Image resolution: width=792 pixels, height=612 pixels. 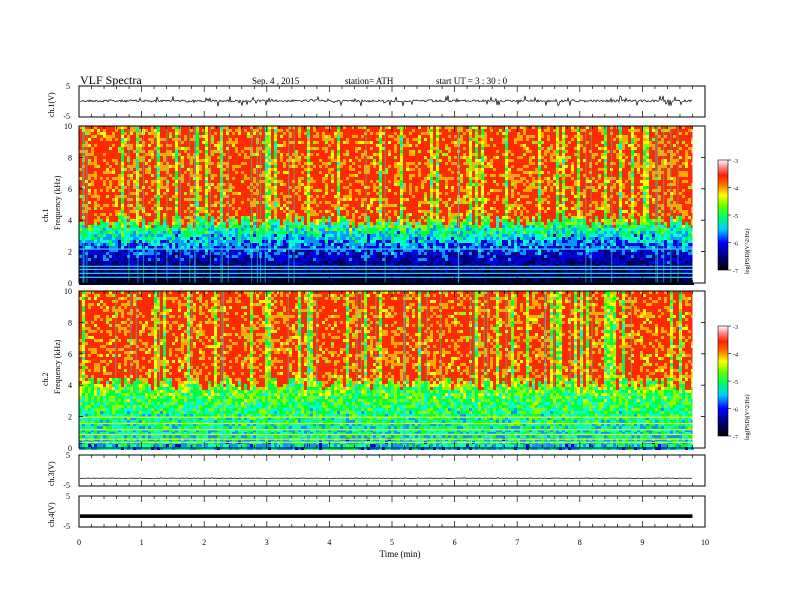 I want to click on ch2-colorbar-ticks: -3-4-5-6-7, so click(x=733, y=383).